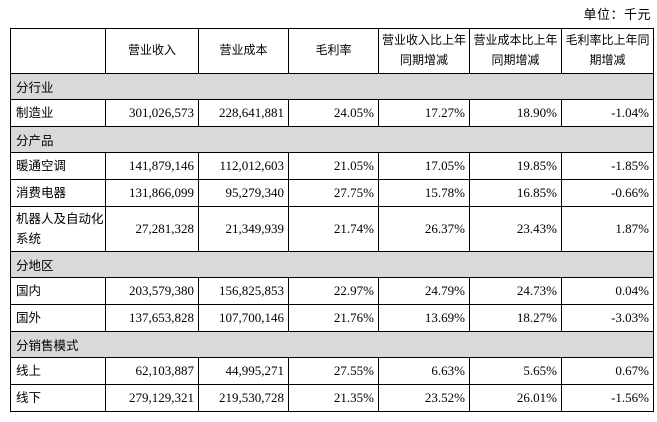 Image resolution: width=657 pixels, height=422 pixels. I want to click on cell-value: 0.67%, so click(607, 371).